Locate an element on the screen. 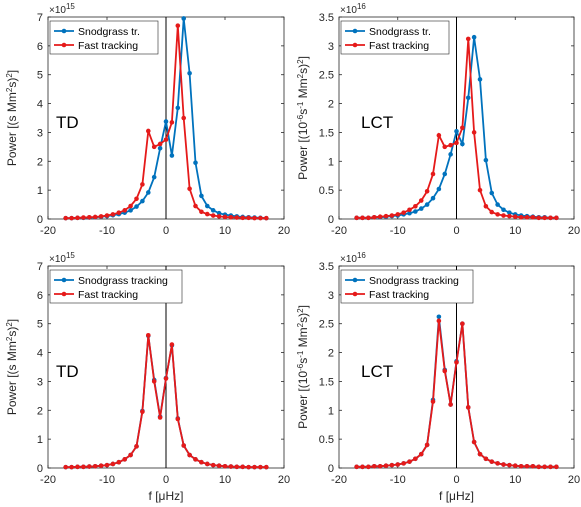 This screenshot has width=581, height=507. y-tick-label: 3.5 is located at coordinates (326, 267).